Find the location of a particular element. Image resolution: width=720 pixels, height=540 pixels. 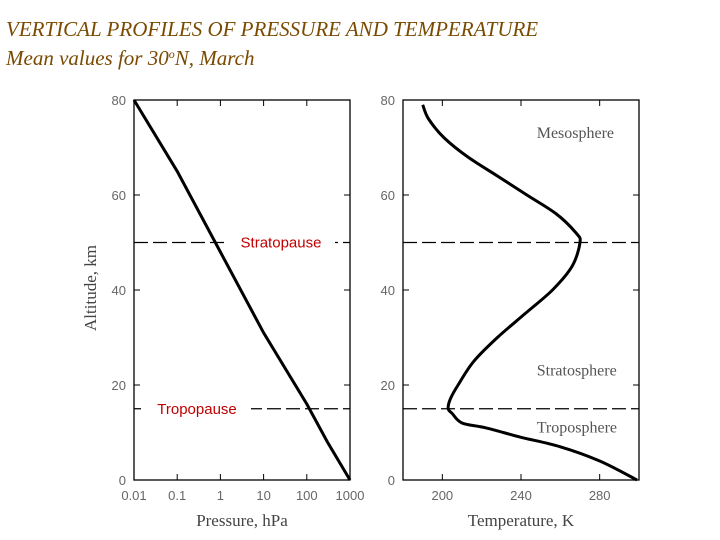

stratopause-label: Stratopause is located at coordinates (281, 243).